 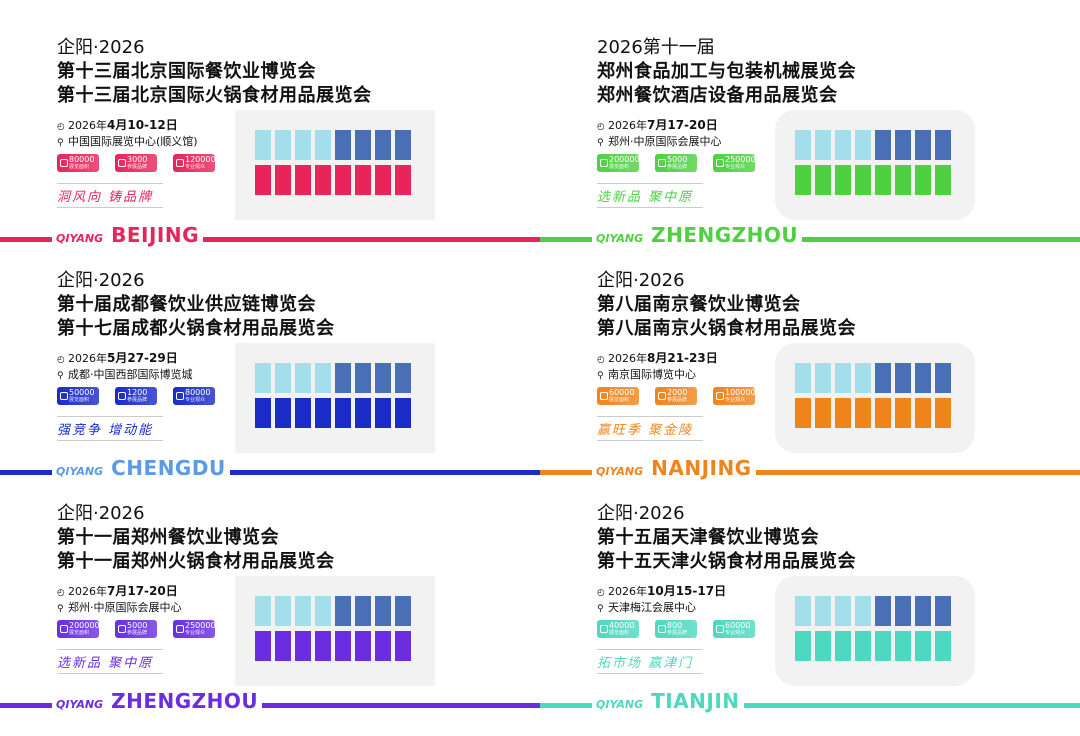 I want to click on expo-date: ◴ 2026年10月15-17日, so click(x=661, y=590).